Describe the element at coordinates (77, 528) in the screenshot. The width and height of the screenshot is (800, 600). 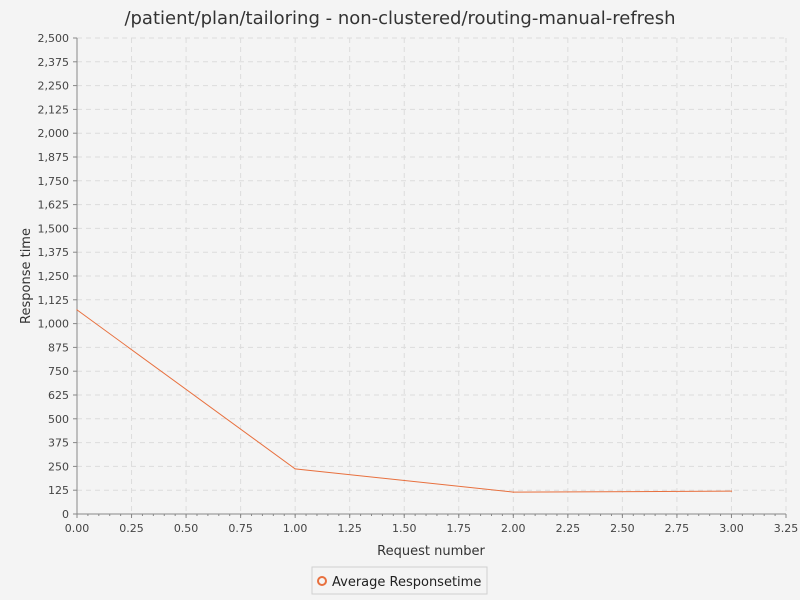
I see `x-tick-label: 0.00` at that location.